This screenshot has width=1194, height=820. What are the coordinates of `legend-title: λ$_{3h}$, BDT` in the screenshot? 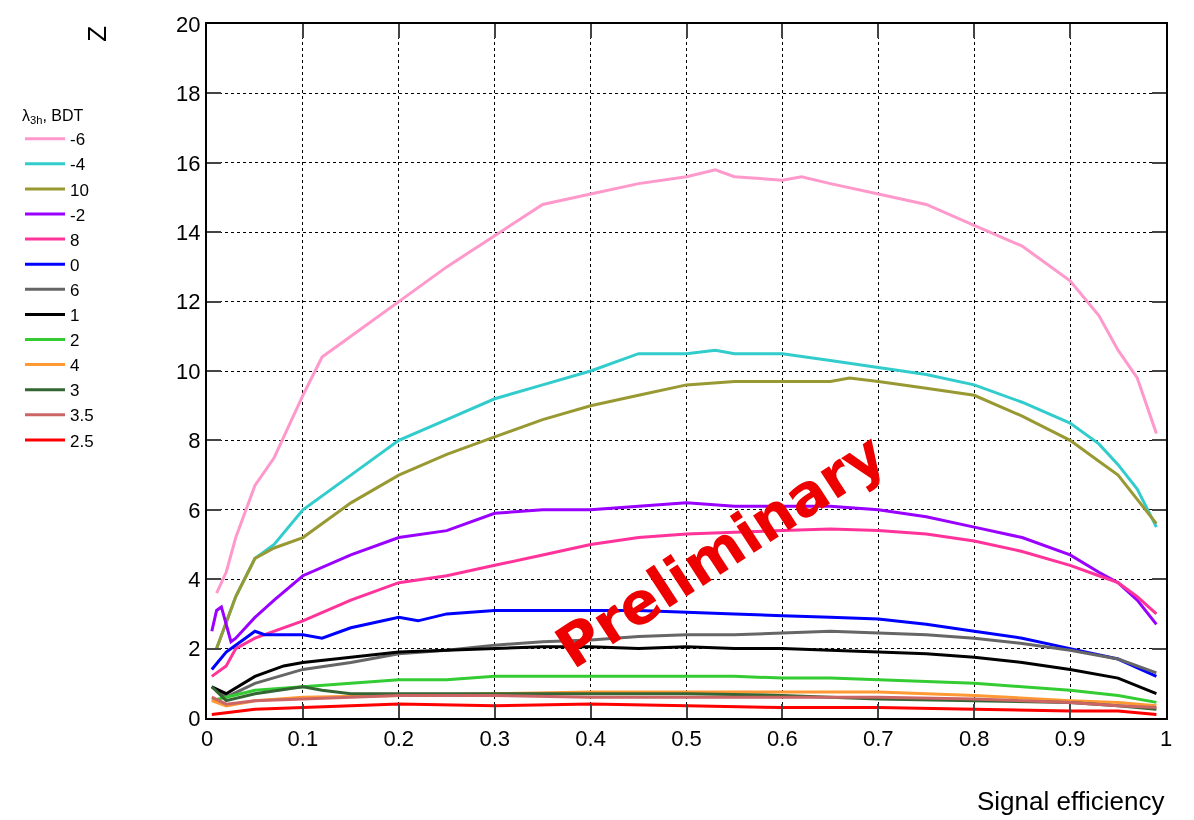 It's located at (53, 117).